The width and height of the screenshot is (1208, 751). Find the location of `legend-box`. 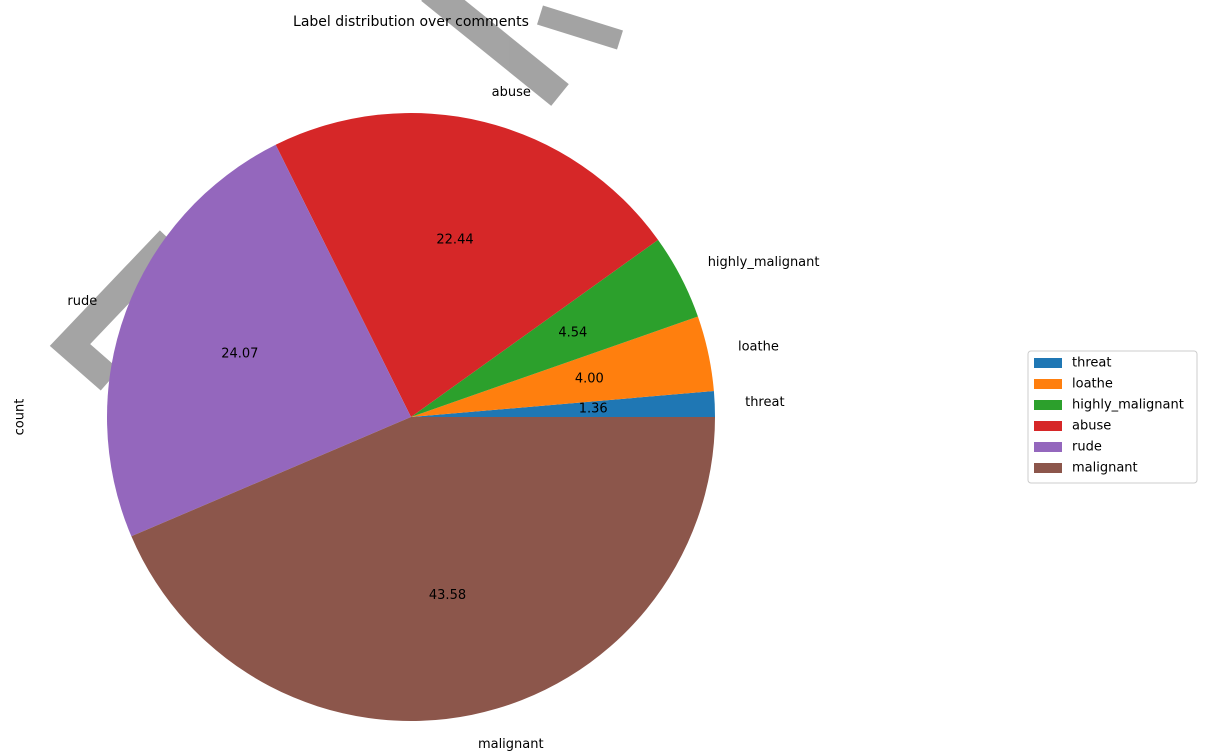

legend-box is located at coordinates (1112, 417).